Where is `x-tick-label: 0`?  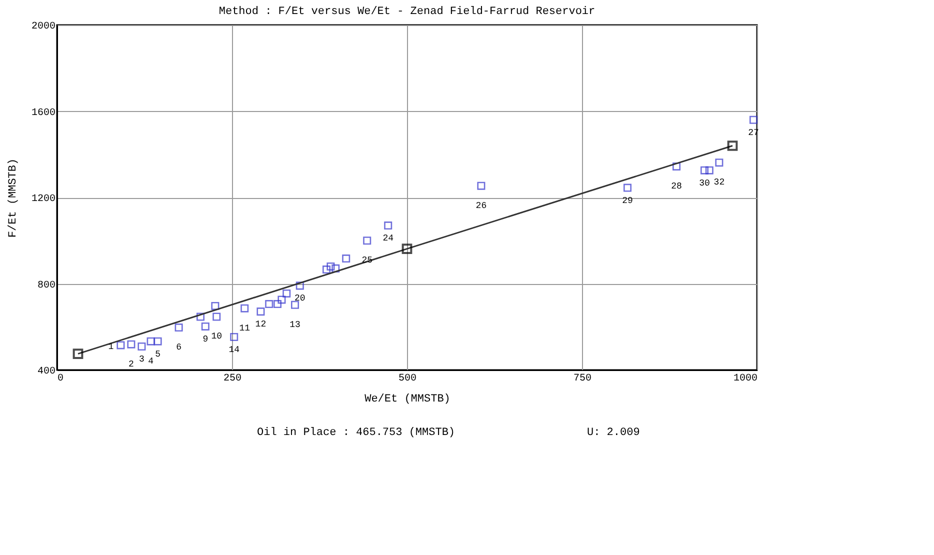 x-tick-label: 0 is located at coordinates (61, 379).